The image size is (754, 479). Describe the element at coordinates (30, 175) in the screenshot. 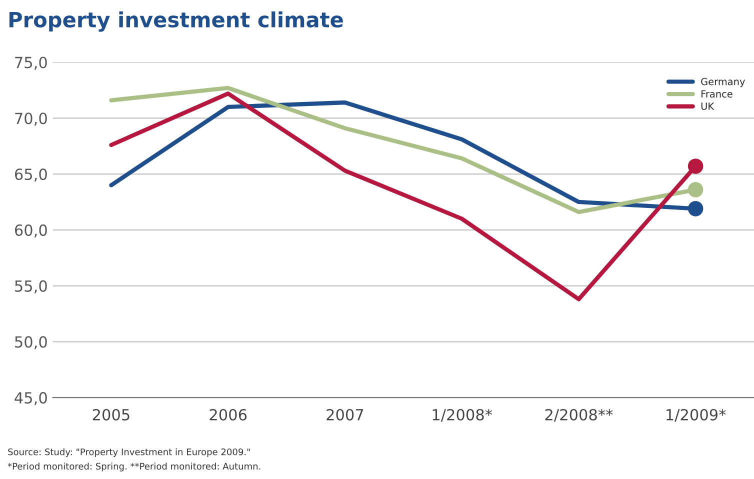

I see `y-tick-label: 65,0` at that location.